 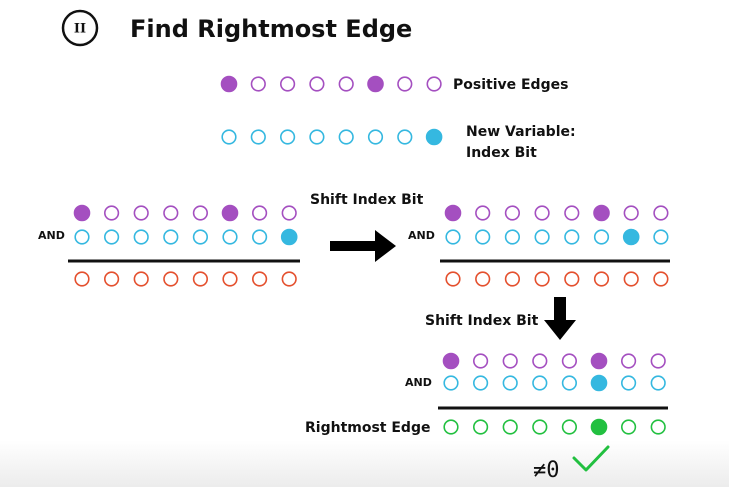 I want to click on result-label: Rightmost Edge, so click(x=367, y=428).